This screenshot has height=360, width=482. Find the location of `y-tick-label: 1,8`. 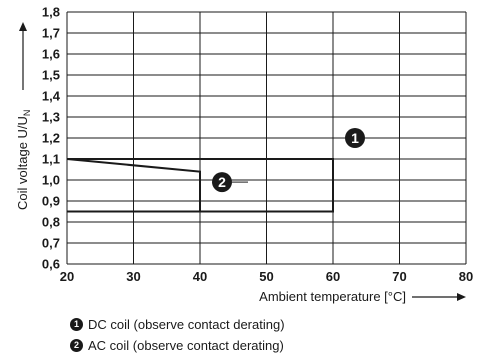

y-tick-label: 1,8 is located at coordinates (51, 12).